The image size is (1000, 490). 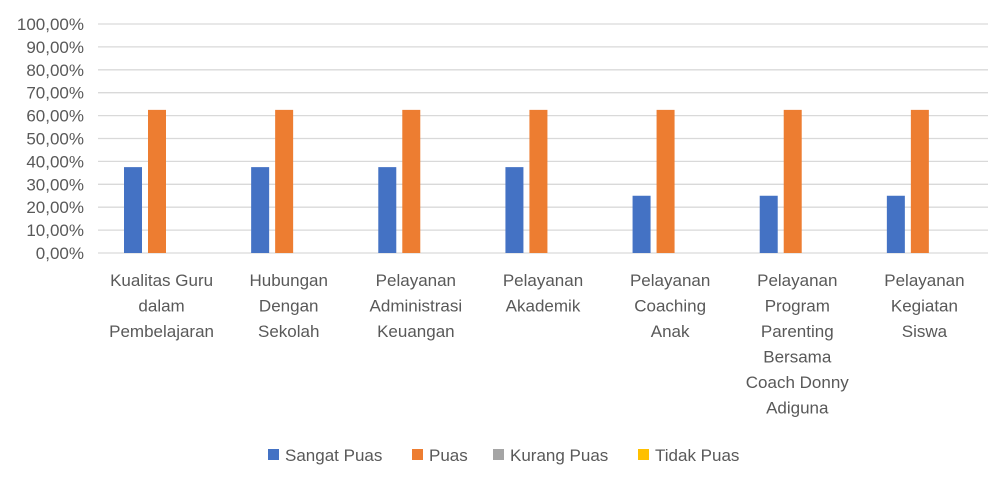 What do you see at coordinates (161, 331) in the screenshot?
I see `x-category-label: Pembelajaran` at bounding box center [161, 331].